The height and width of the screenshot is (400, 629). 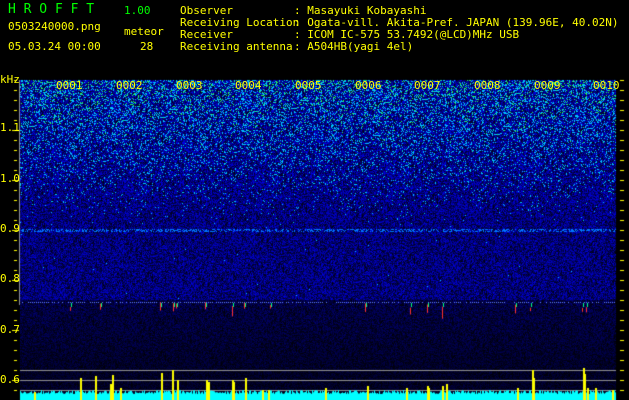 What do you see at coordinates (360, 10) in the screenshot?
I see `observer-value: : Masayuki Kobayashi` at bounding box center [360, 10].